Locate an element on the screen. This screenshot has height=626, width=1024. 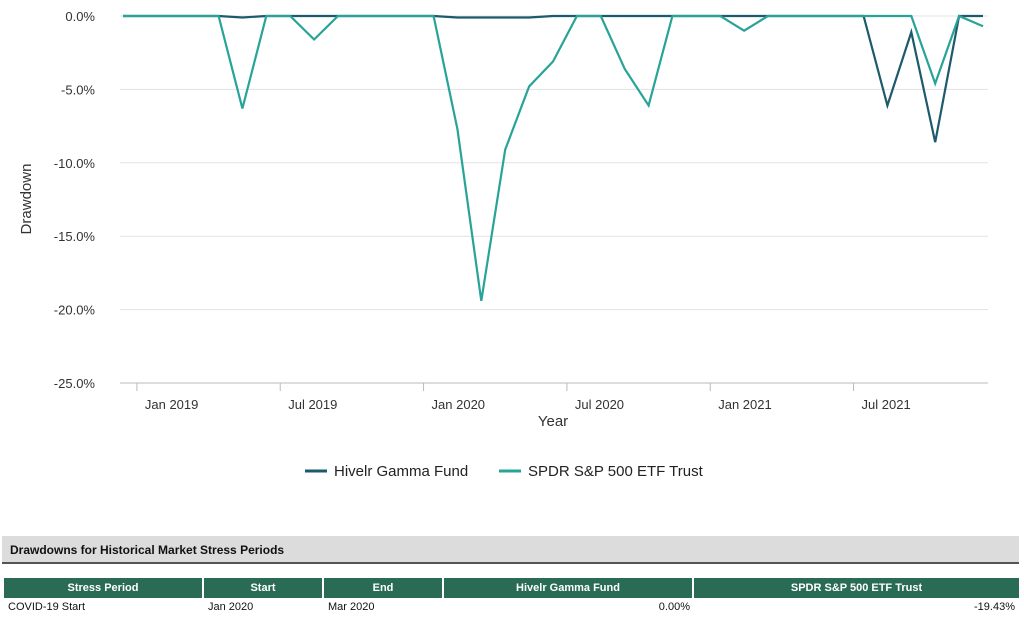
cell-start: Jan 2020 is located at coordinates (231, 607).